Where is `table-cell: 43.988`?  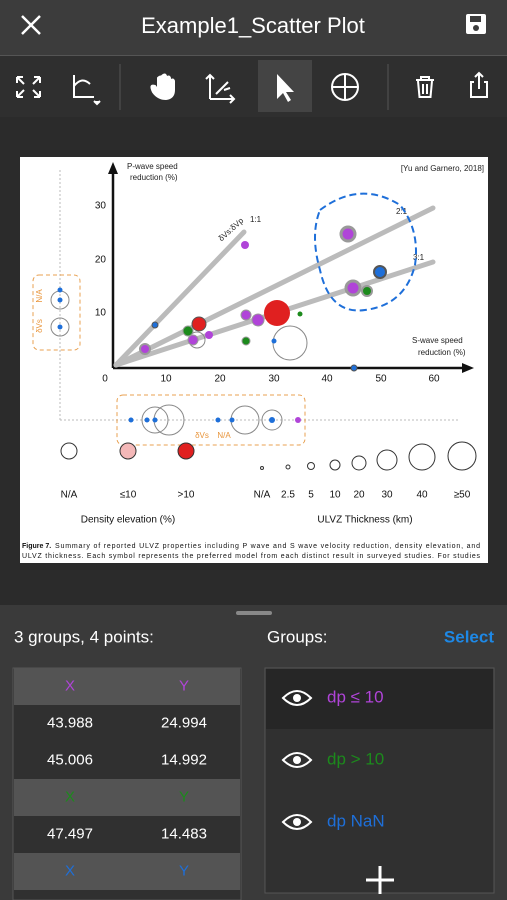
table-cell: 43.988 is located at coordinates (70, 722).